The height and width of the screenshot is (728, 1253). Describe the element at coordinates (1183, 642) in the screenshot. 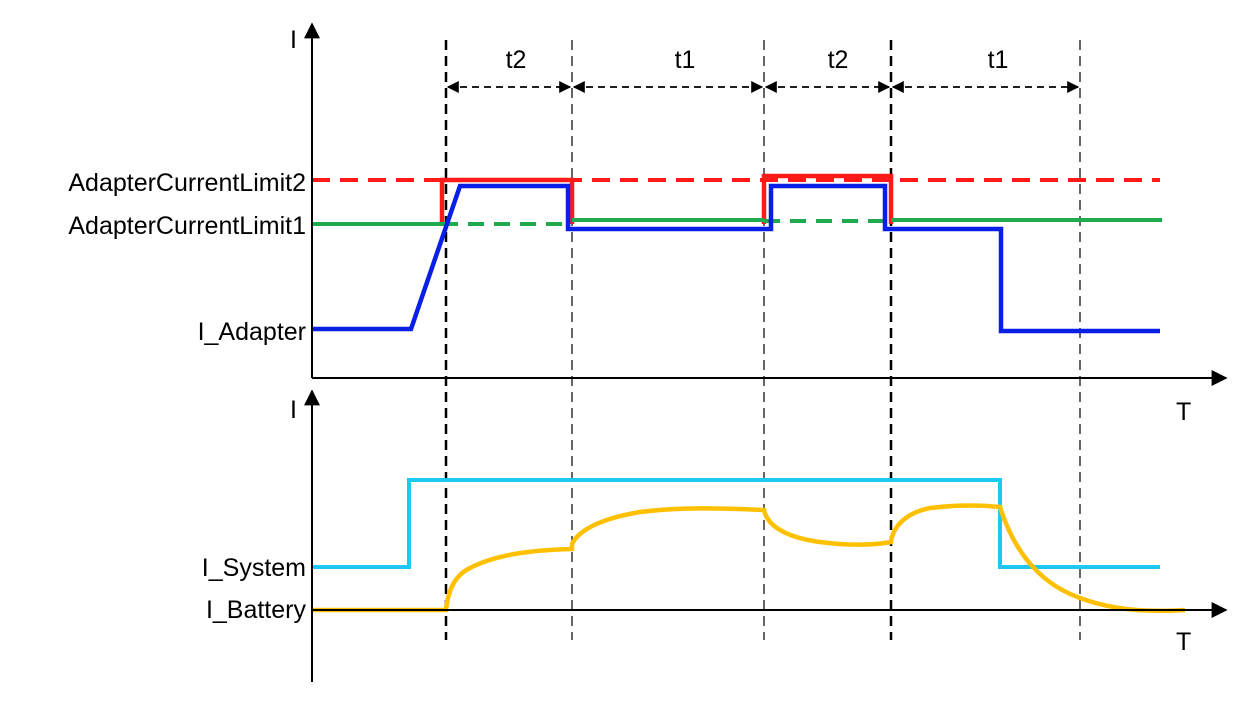

I see `lower-x-axis-label: T` at that location.